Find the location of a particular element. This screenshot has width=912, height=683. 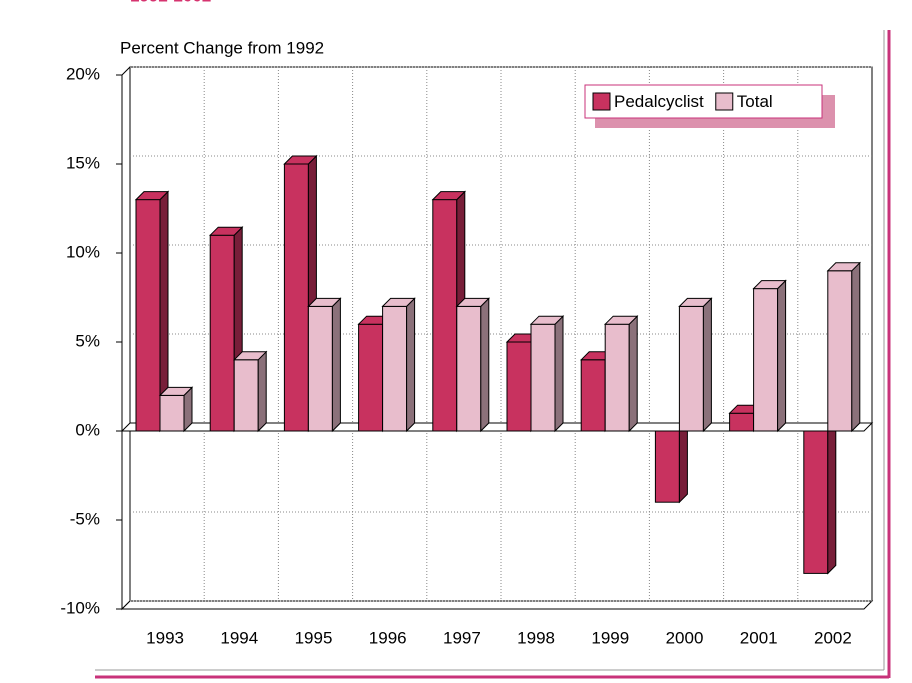

chart-subtitle: Percent Change from 1992 is located at coordinates (222, 47).